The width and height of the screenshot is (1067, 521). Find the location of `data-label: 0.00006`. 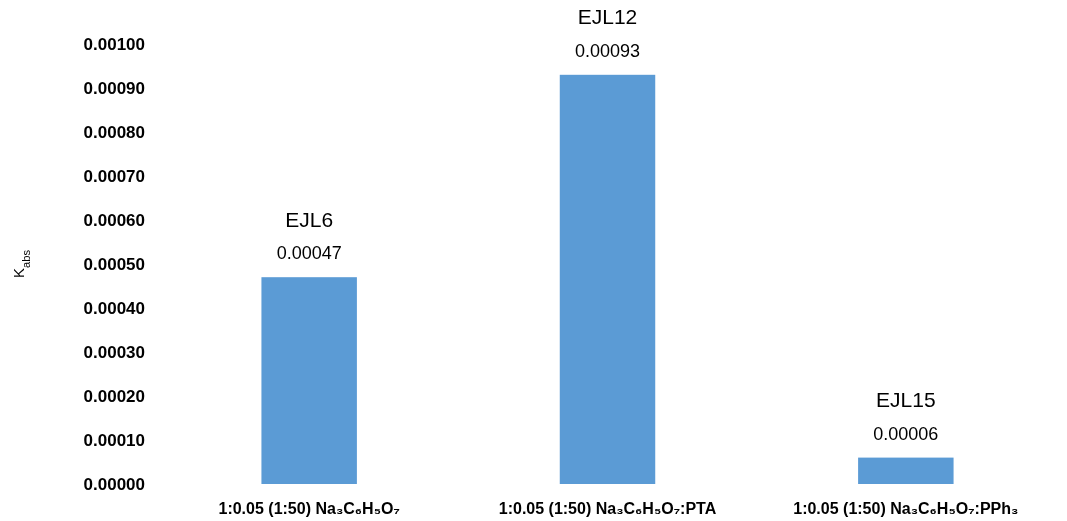

data-label: 0.00006 is located at coordinates (906, 433).